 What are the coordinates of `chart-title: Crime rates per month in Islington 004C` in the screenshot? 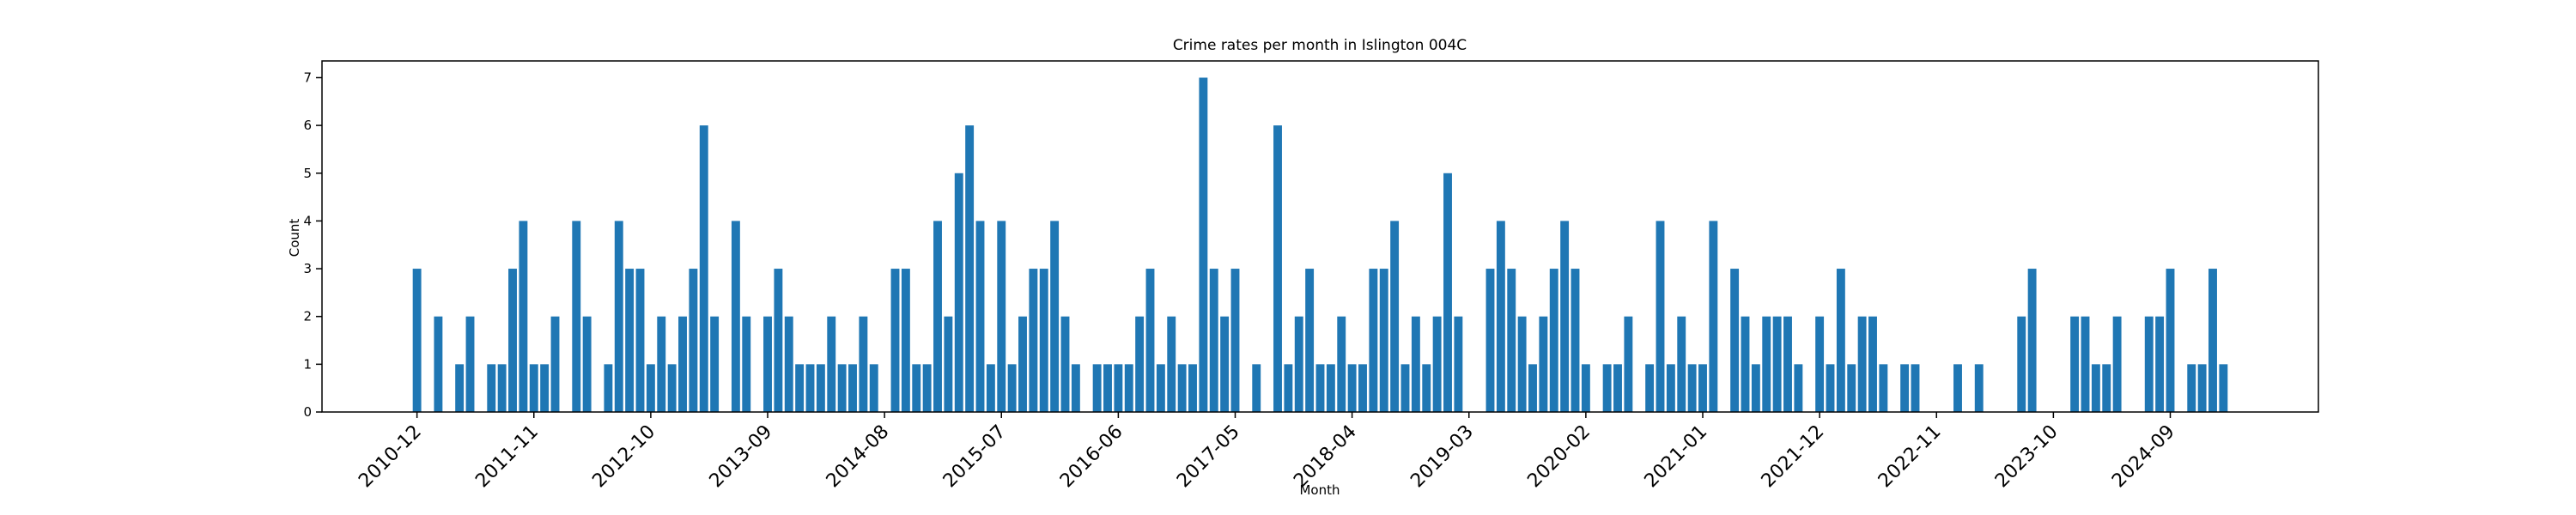 It's located at (1320, 45).